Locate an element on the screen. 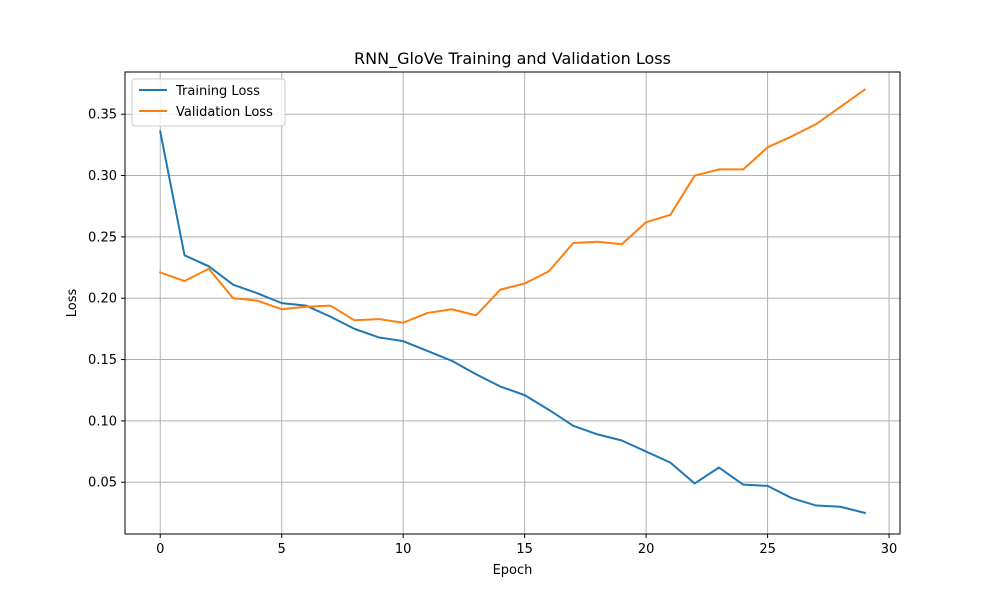 This screenshot has height=600, width=1000. x-axis-title: Epoch is located at coordinates (513, 570).